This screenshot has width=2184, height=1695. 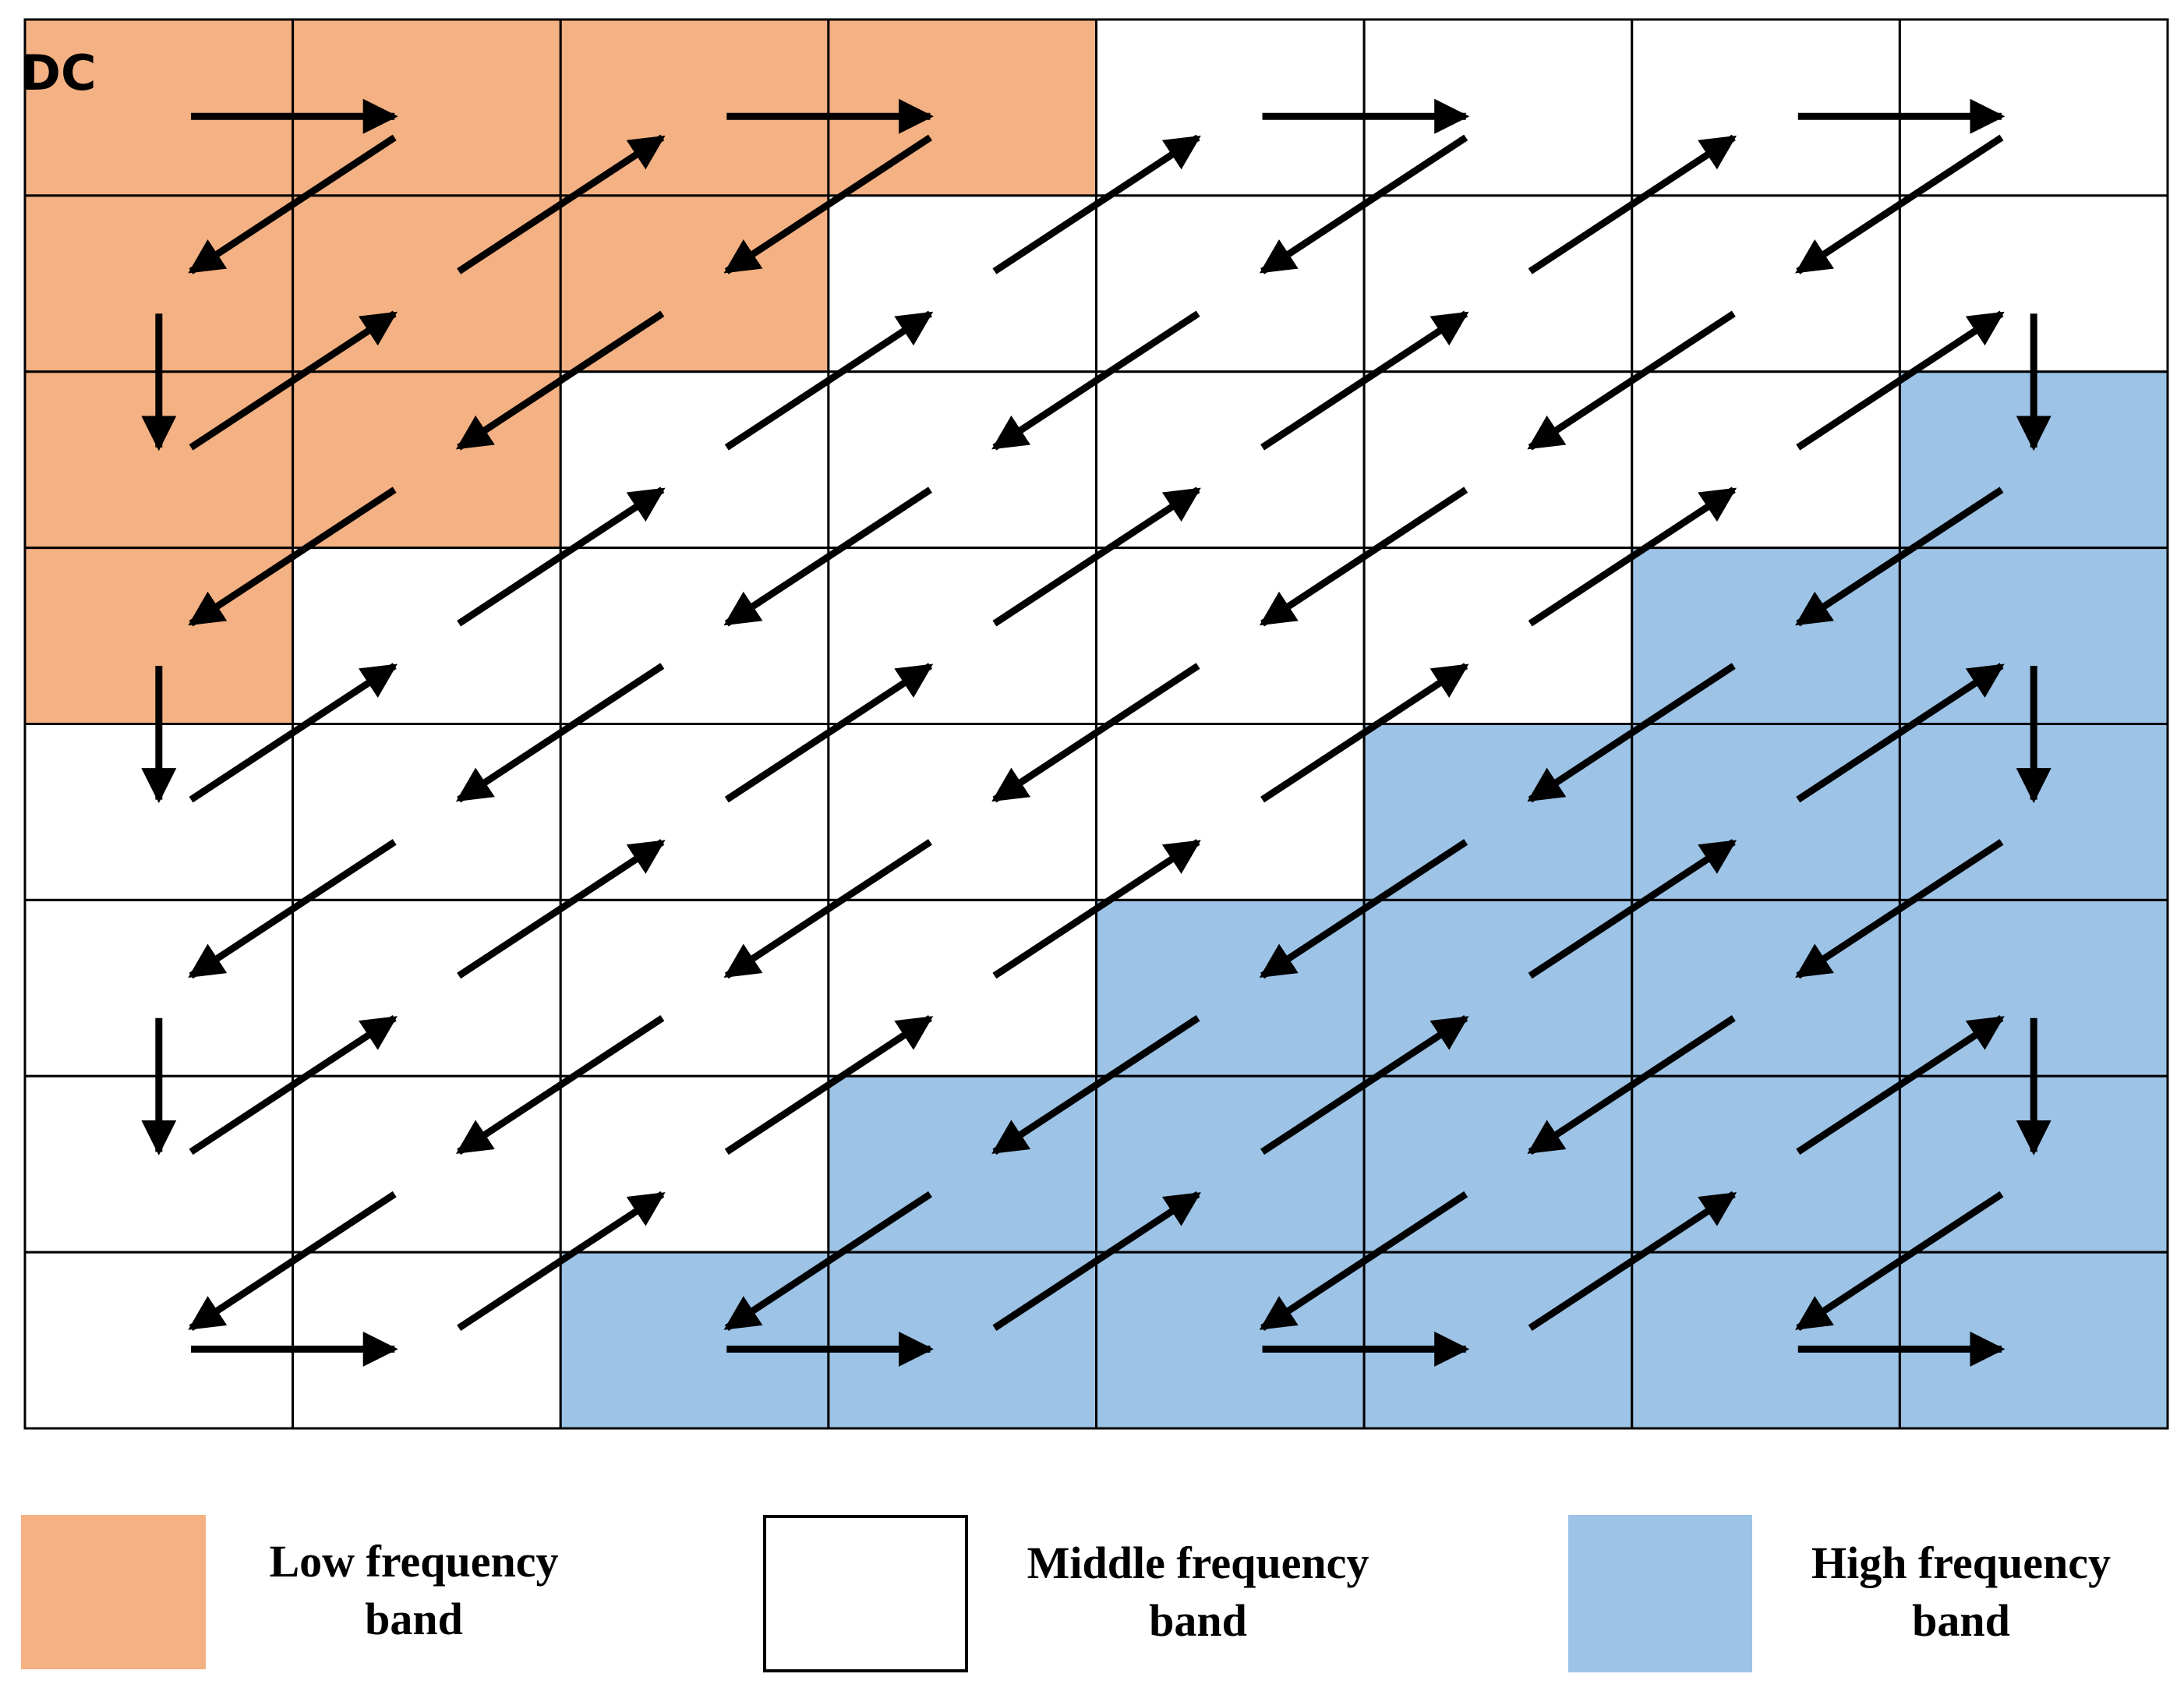 What do you see at coordinates (1660, 1593) in the screenshot?
I see `legend-swatch-high` at bounding box center [1660, 1593].